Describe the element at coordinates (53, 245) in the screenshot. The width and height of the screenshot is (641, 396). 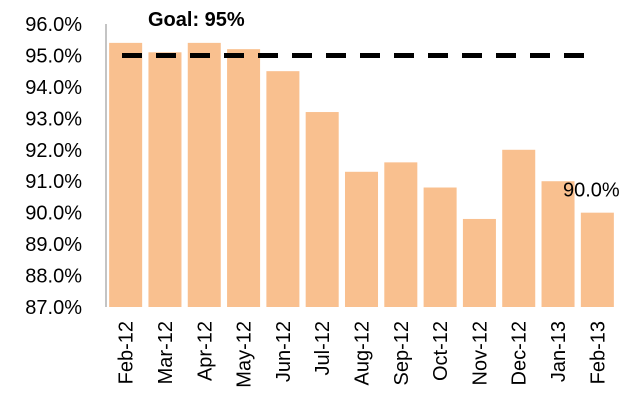
I see `y-tick-label: 89.0%` at that location.